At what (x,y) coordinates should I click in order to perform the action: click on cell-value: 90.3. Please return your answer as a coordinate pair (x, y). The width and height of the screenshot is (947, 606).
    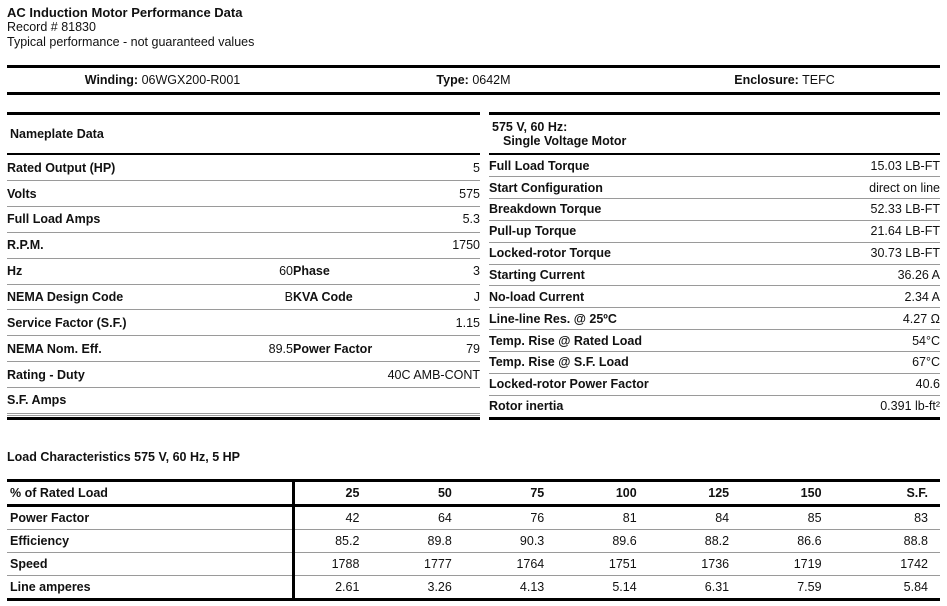
    Looking at the image, I should click on (524, 541).